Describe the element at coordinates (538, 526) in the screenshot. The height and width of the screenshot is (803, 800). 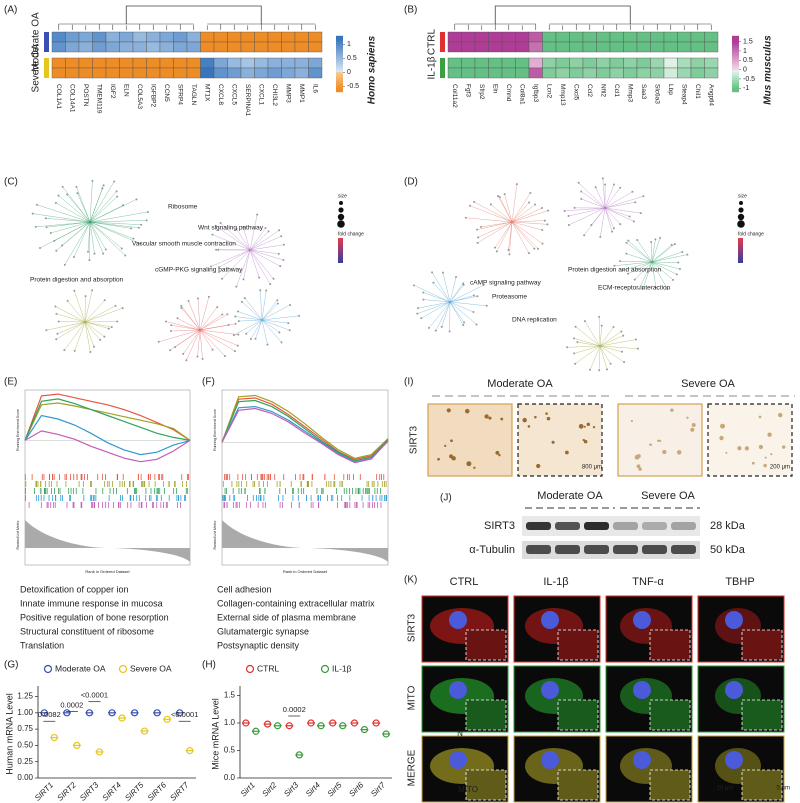
I see `band` at that location.